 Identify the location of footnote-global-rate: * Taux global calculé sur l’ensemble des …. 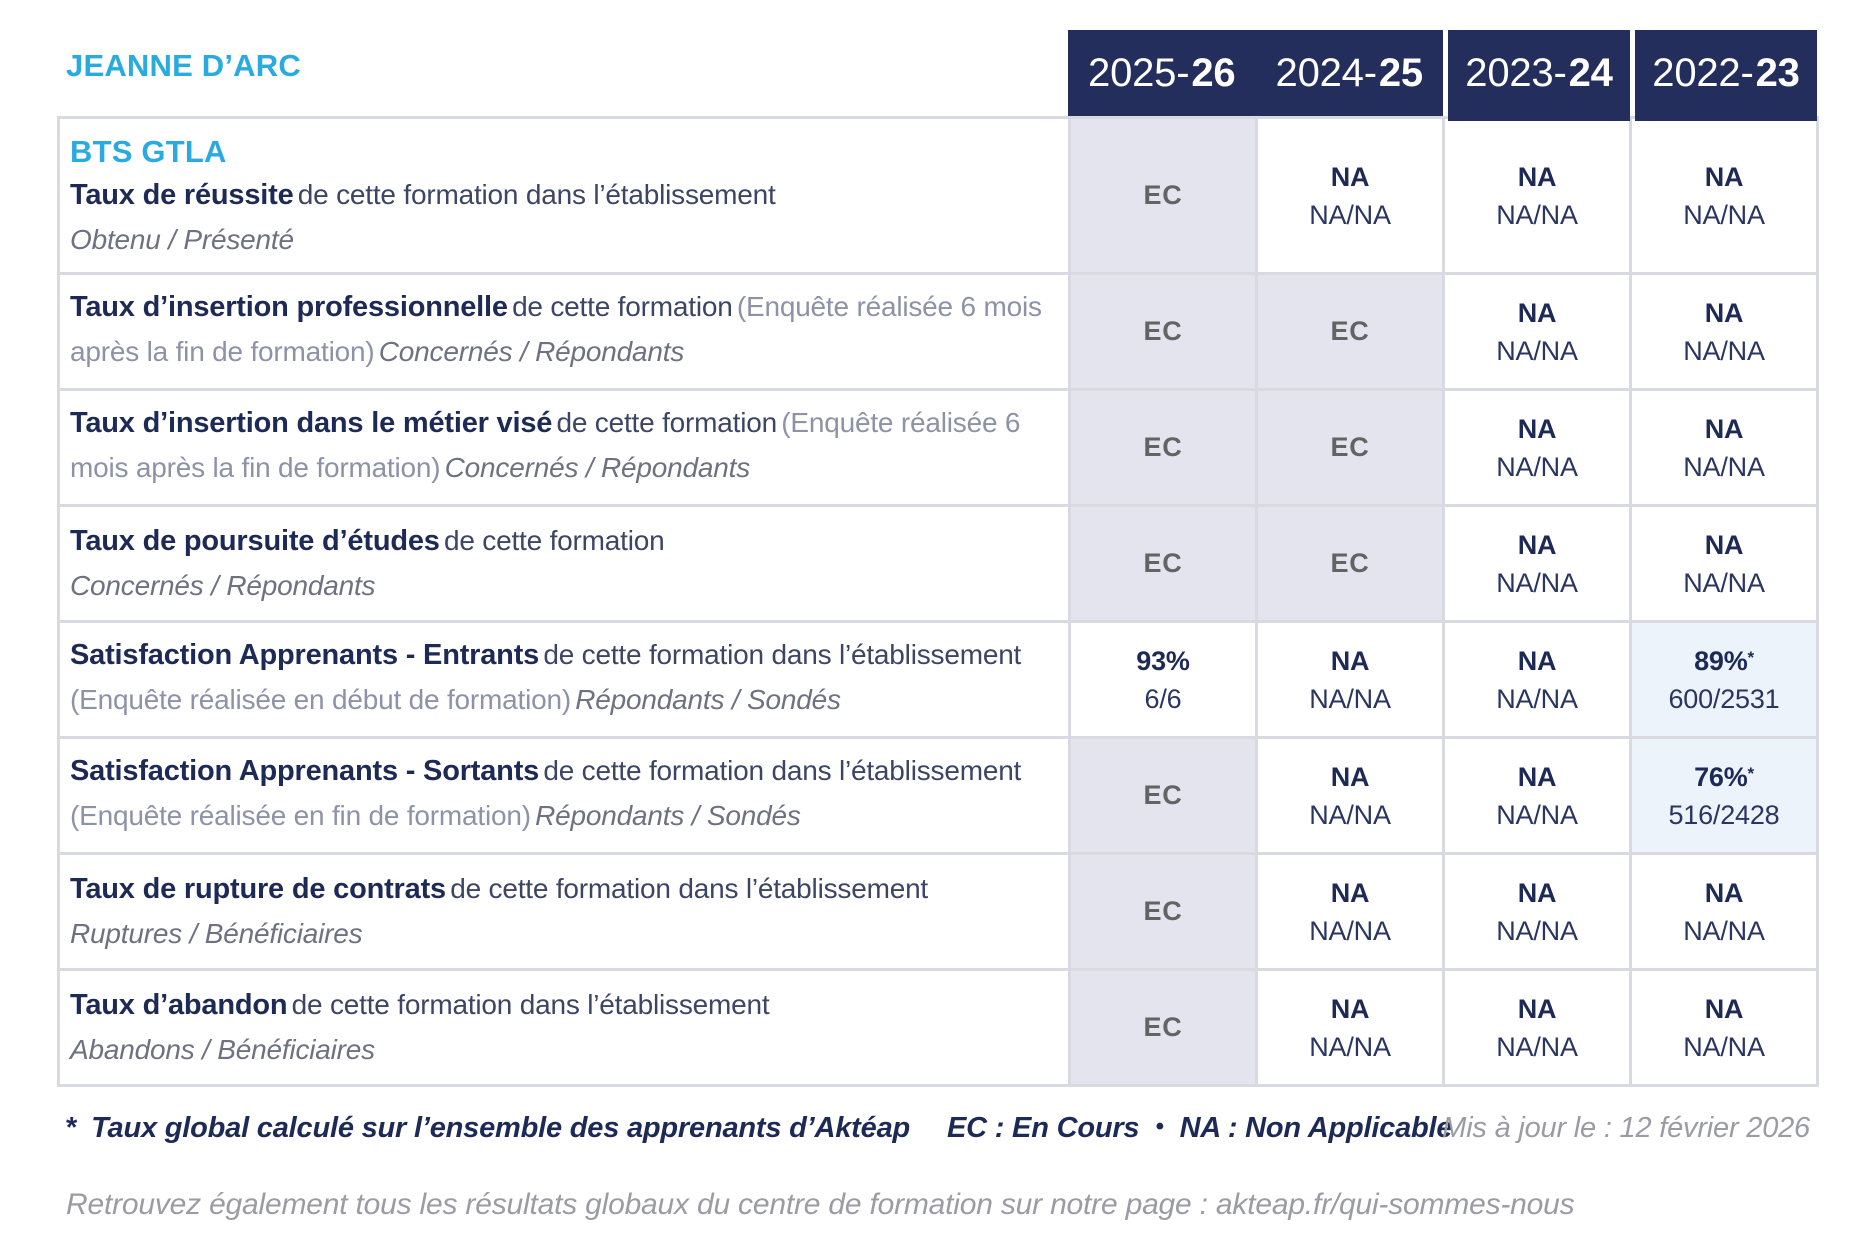
(488, 1128).